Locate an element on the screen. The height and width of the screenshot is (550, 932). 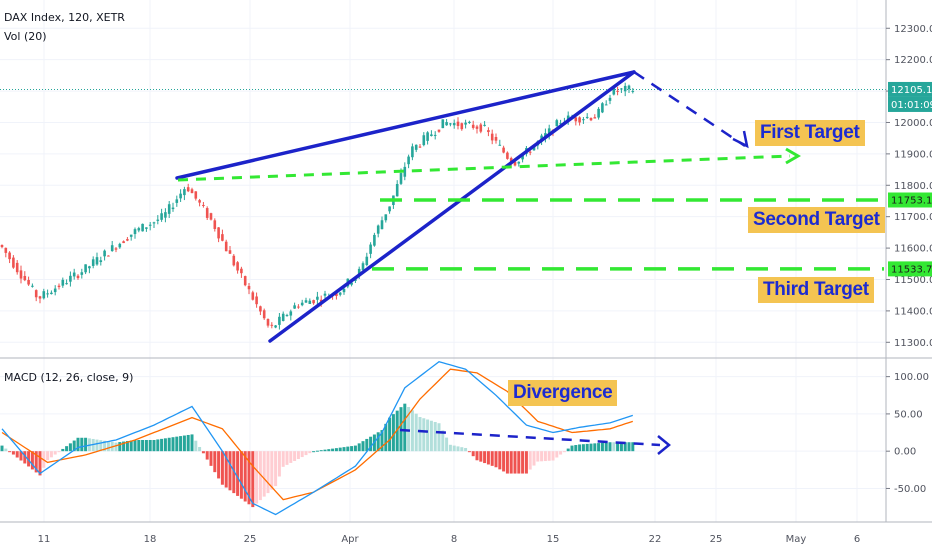
symbol-title: DAX Index, 120, XETR is located at coordinates (64, 17).